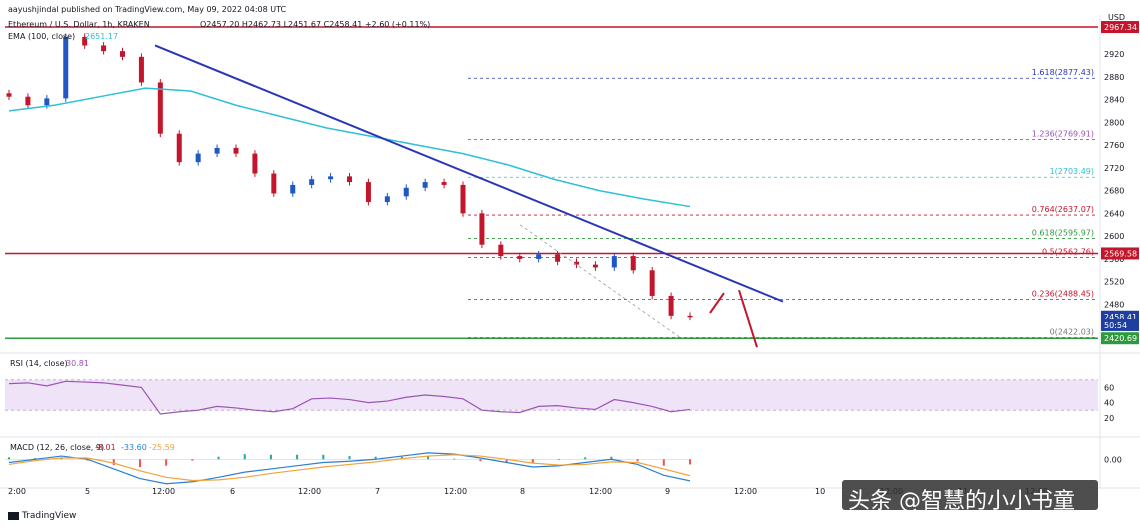  What do you see at coordinates (77, 363) in the screenshot?
I see `rsi-value: 30.81` at bounding box center [77, 363].